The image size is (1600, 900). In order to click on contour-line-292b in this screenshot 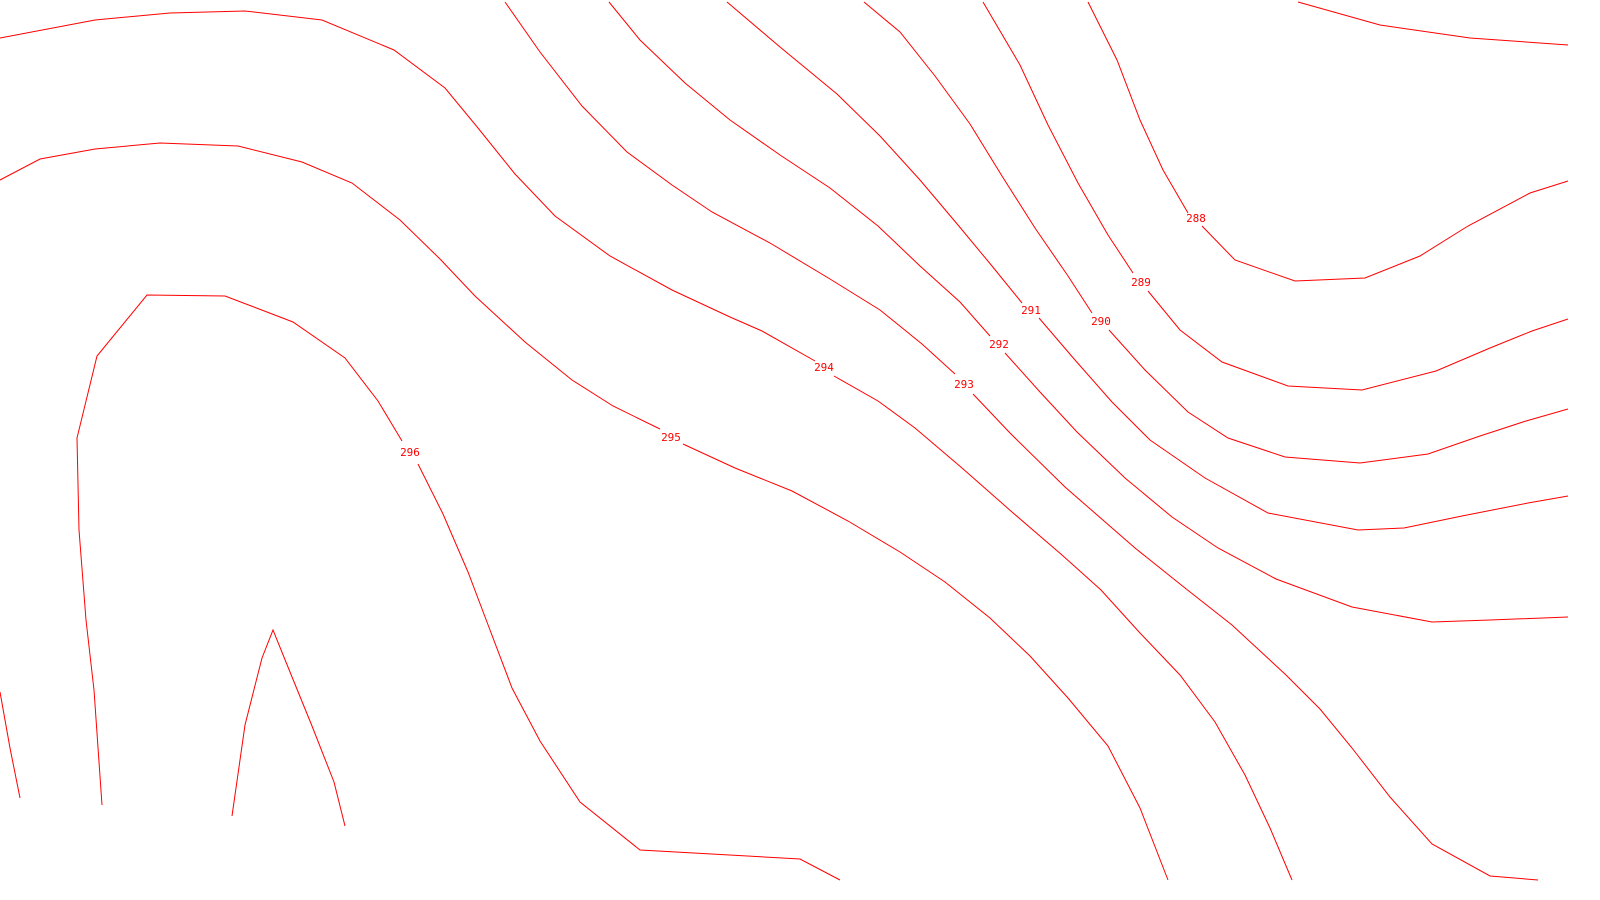, I will do `click(1286, 487)`.